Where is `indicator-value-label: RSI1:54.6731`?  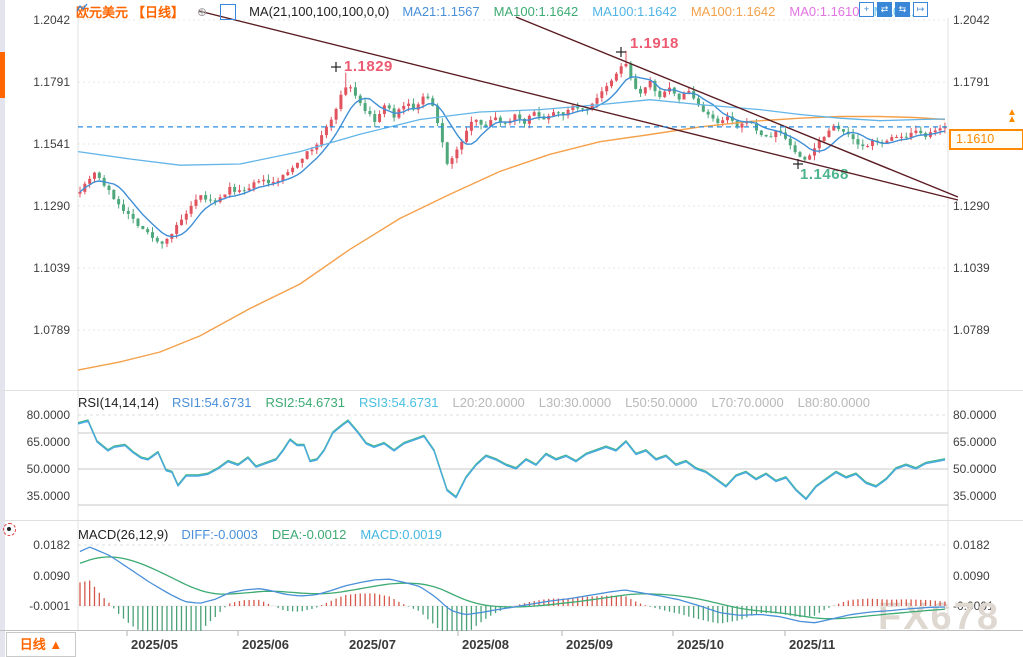 indicator-value-label: RSI1:54.6731 is located at coordinates (211, 402).